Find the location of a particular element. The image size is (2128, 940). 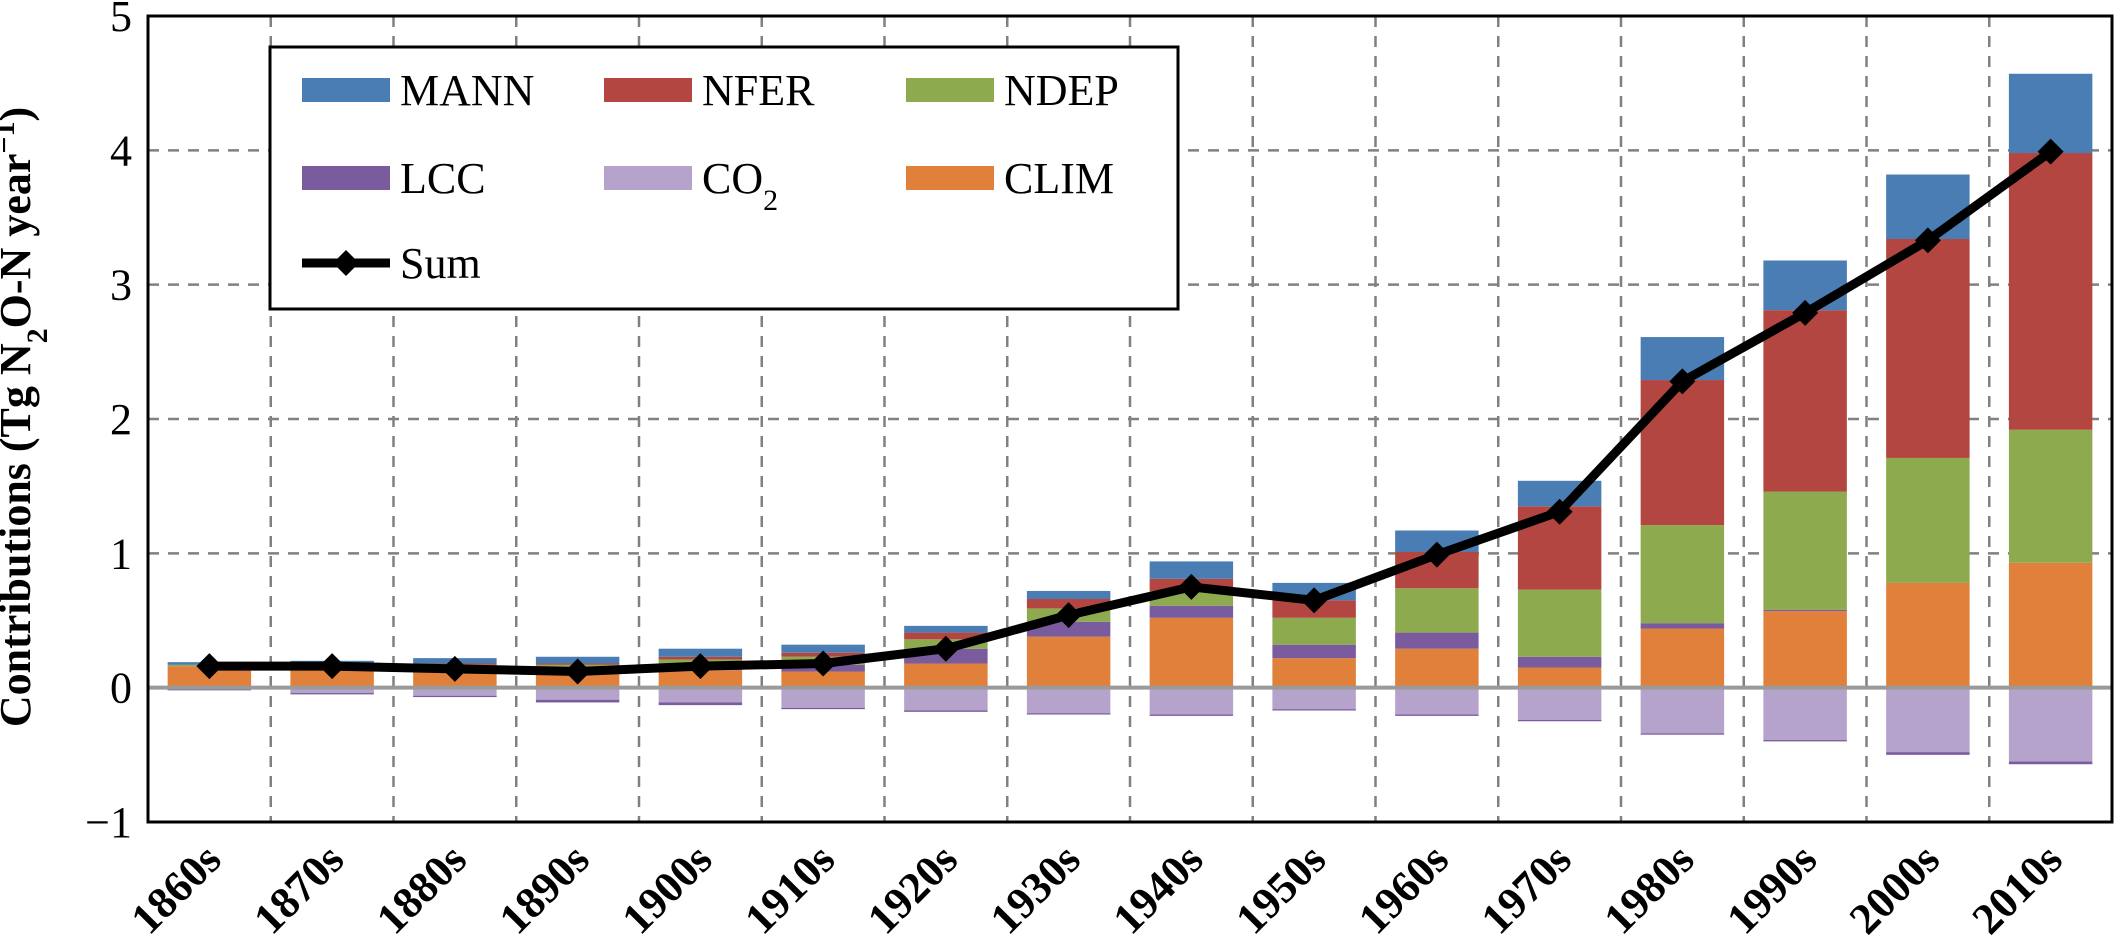

x-tick-label: 1870s is located at coordinates (298, 887).